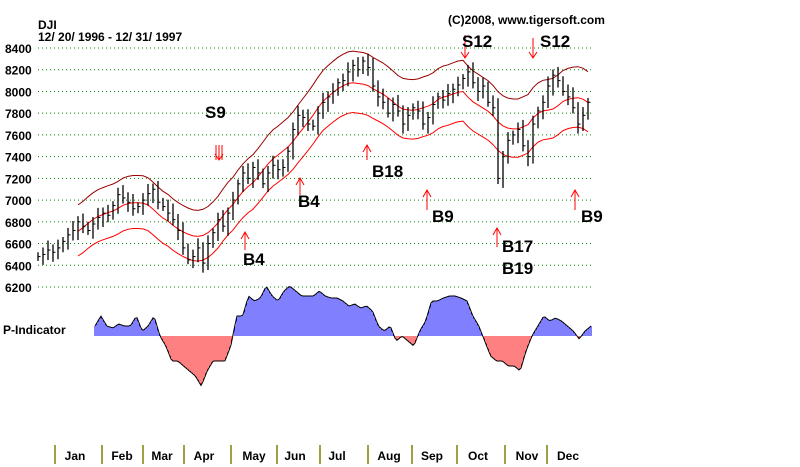 Image resolution: width=800 pixels, height=467 pixels. What do you see at coordinates (387, 171) in the screenshot?
I see `signal-label: B18` at bounding box center [387, 171].